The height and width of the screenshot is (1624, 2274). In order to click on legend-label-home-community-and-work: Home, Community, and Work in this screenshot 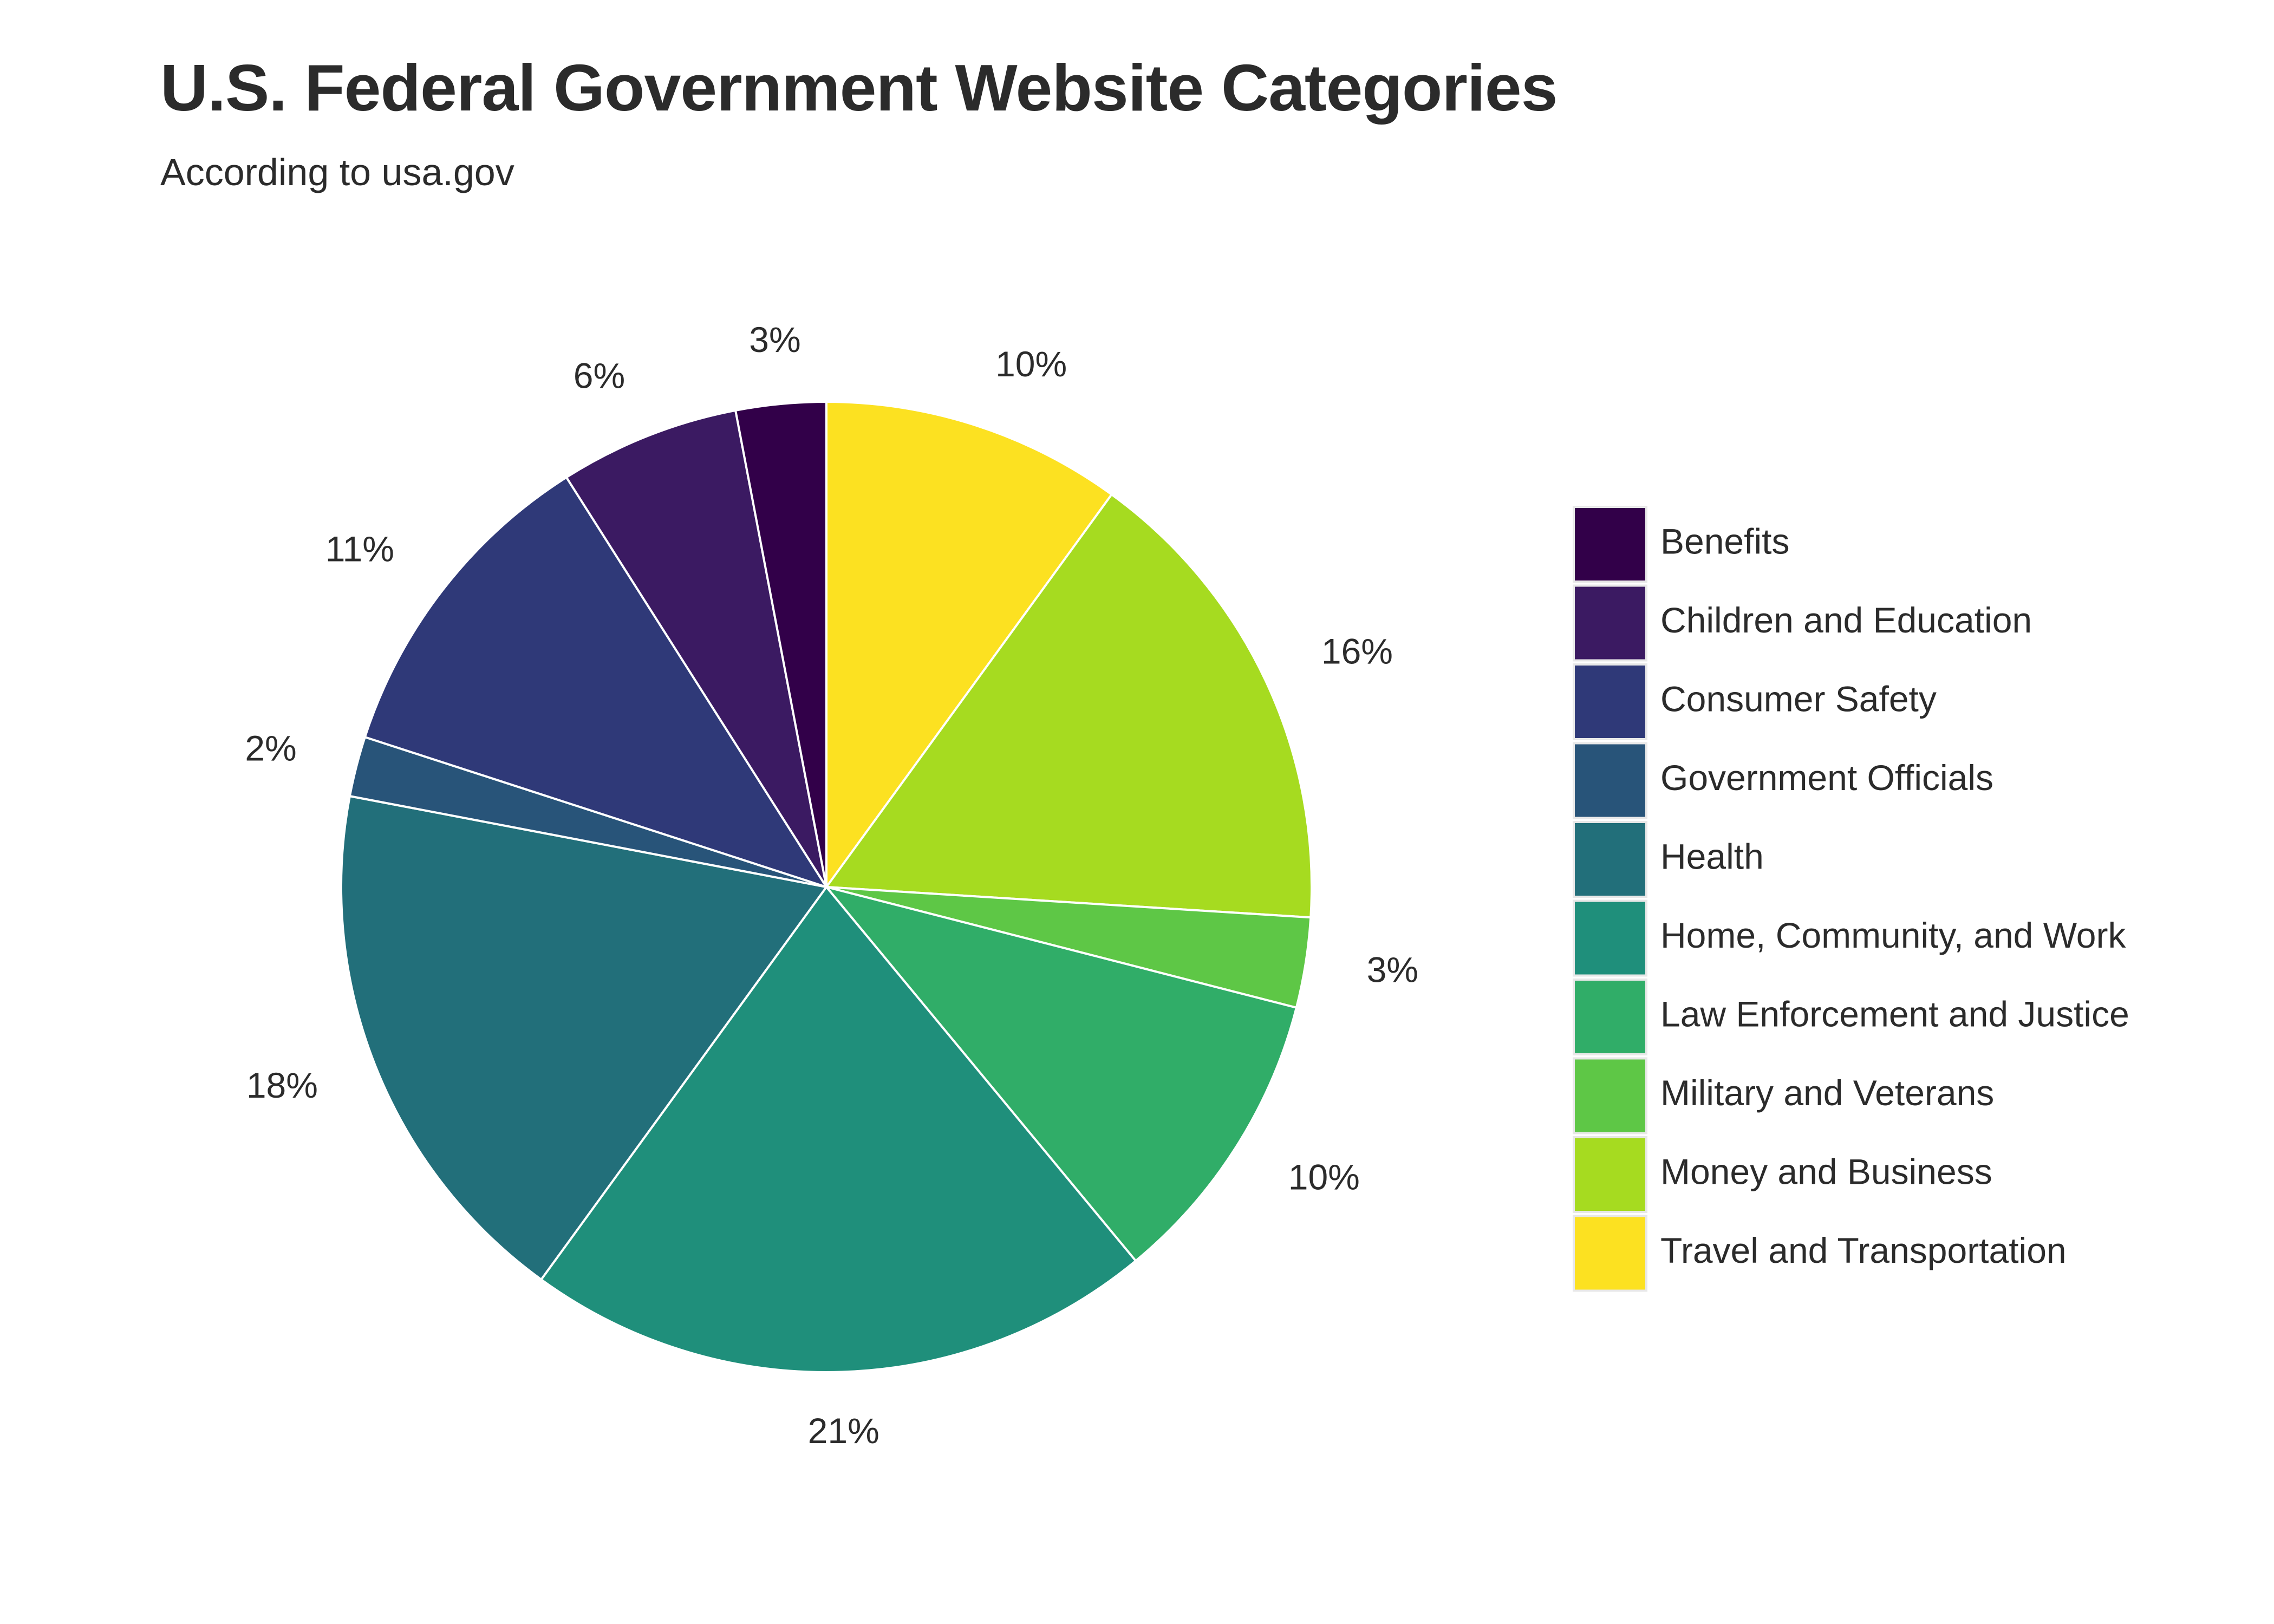, I will do `click(1893, 935)`.